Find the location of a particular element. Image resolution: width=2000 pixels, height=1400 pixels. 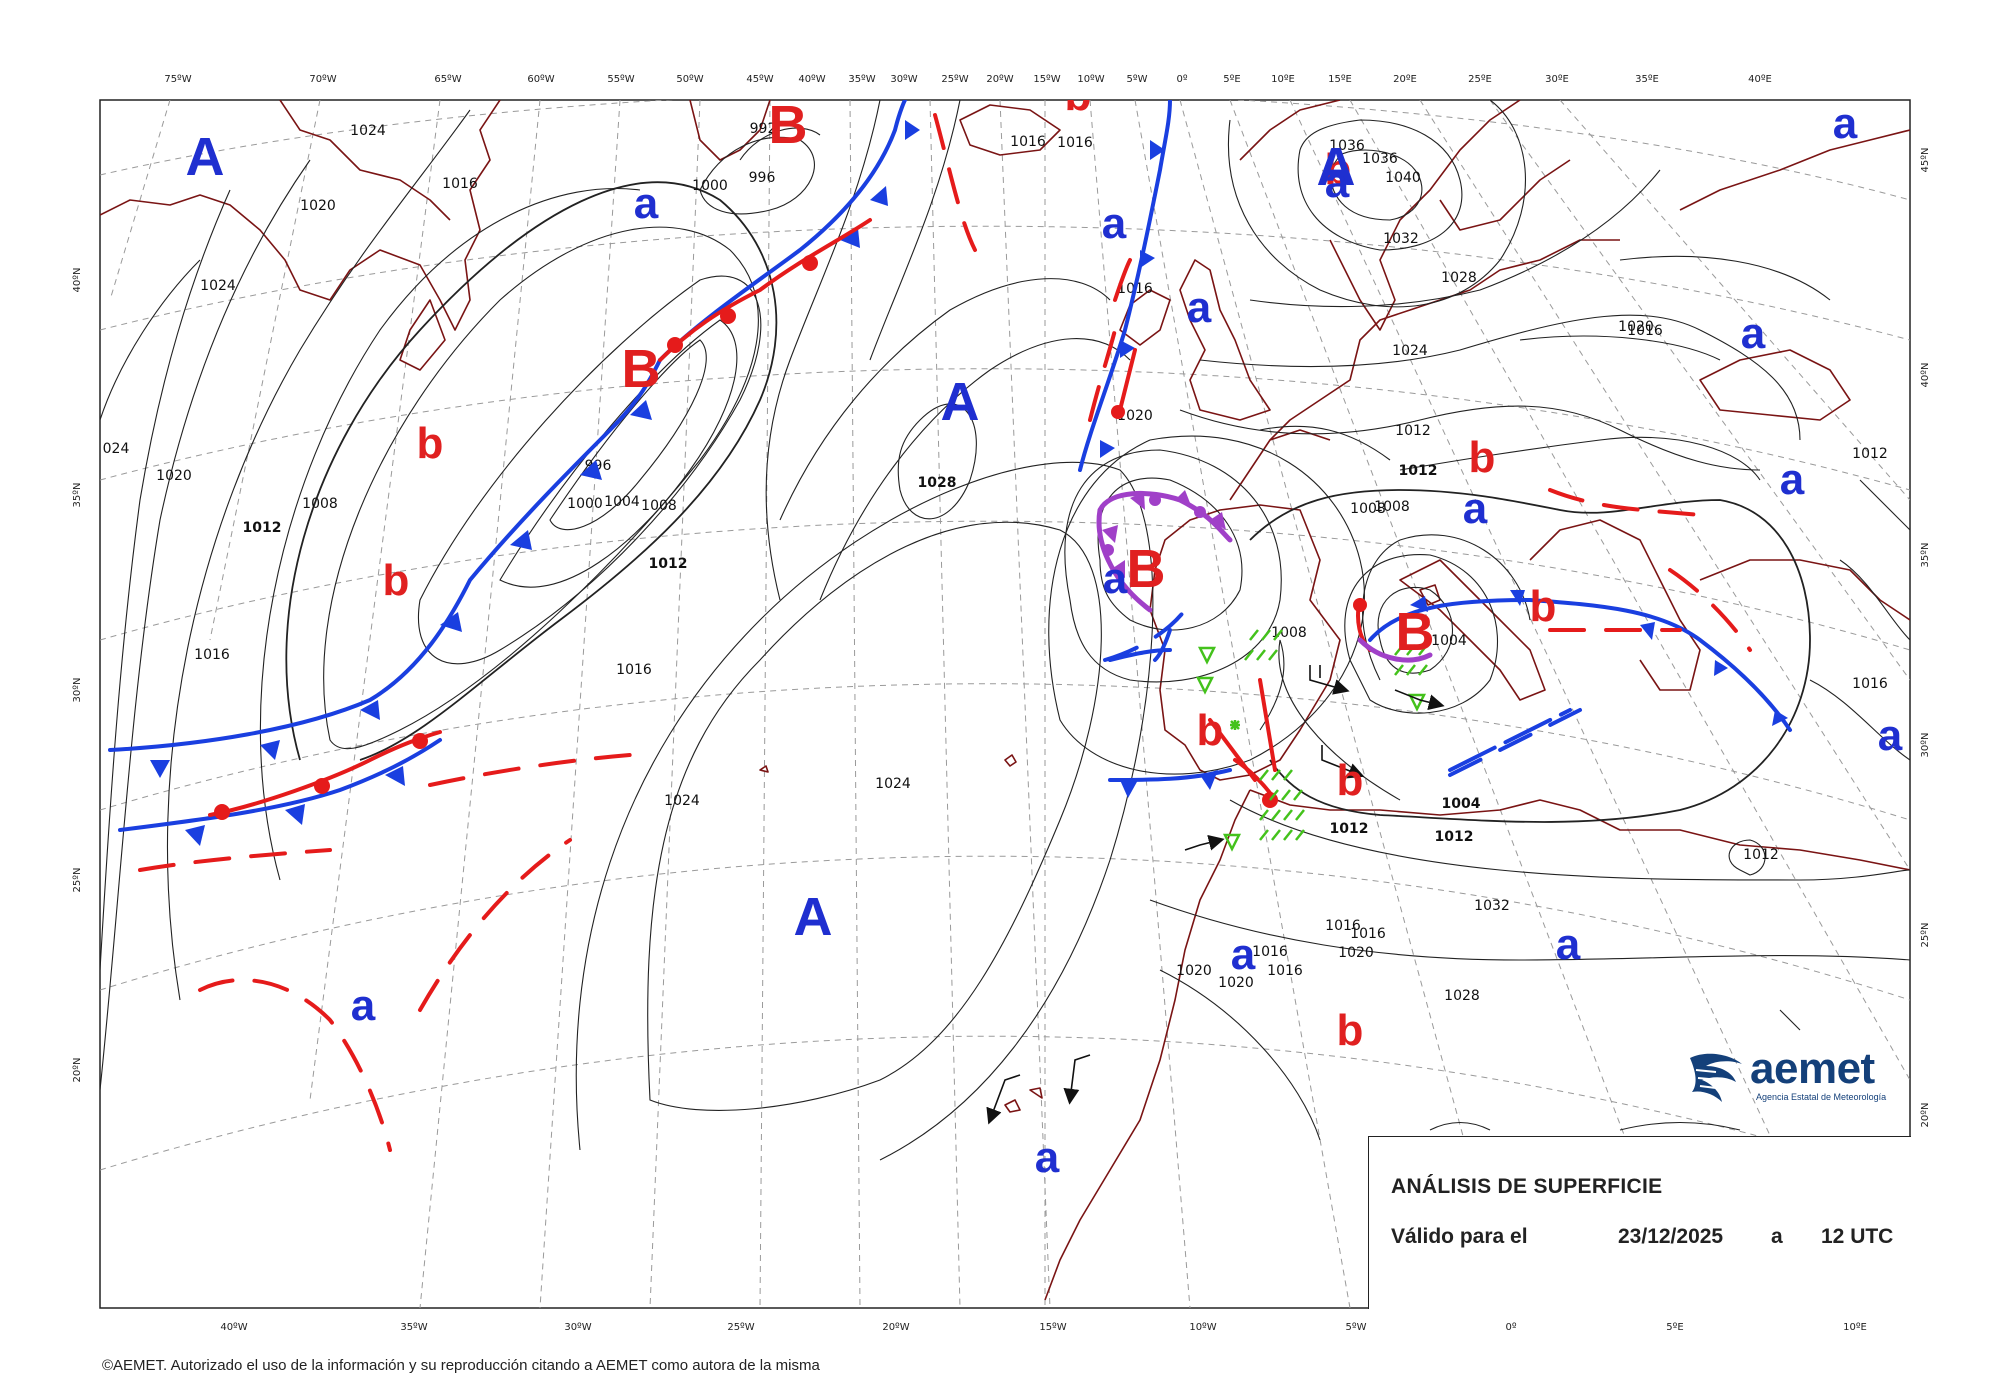

longitude-label-bottom: 30ºW is located at coordinates (577, 1327).